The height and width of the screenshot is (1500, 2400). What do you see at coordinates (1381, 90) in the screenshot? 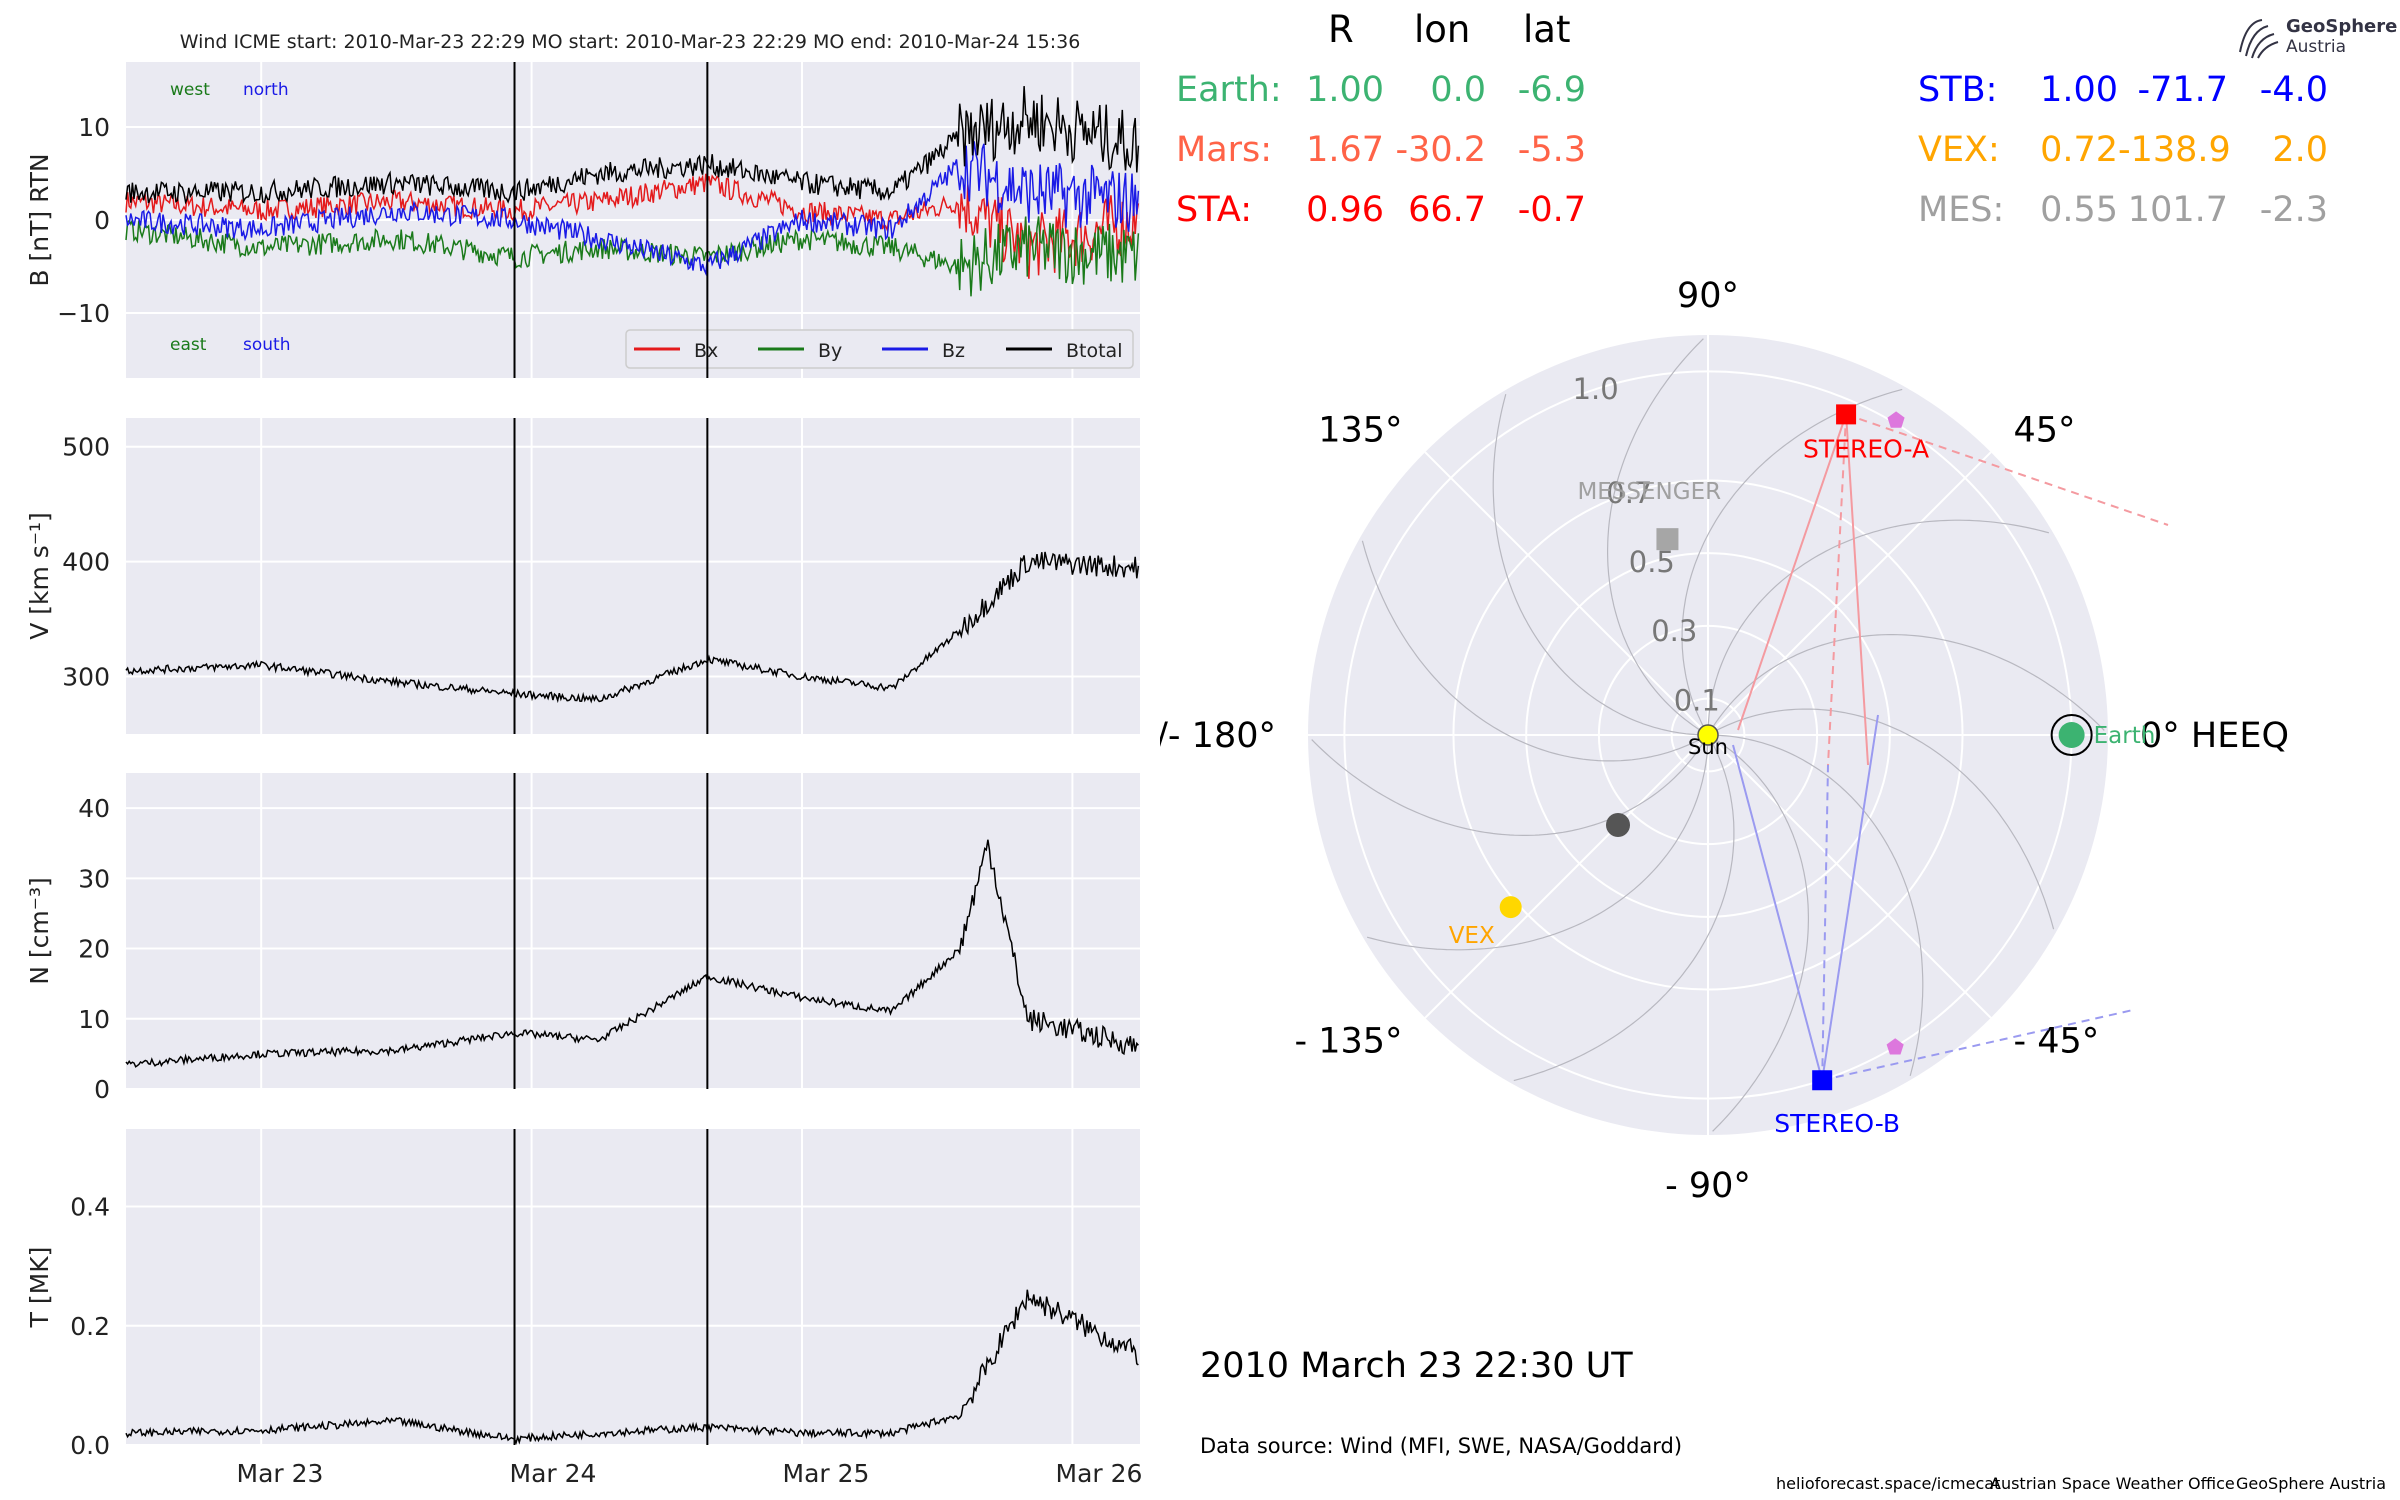
I see `row-earth: Earth: 1.00 0.0 -6.9` at bounding box center [1381, 90].